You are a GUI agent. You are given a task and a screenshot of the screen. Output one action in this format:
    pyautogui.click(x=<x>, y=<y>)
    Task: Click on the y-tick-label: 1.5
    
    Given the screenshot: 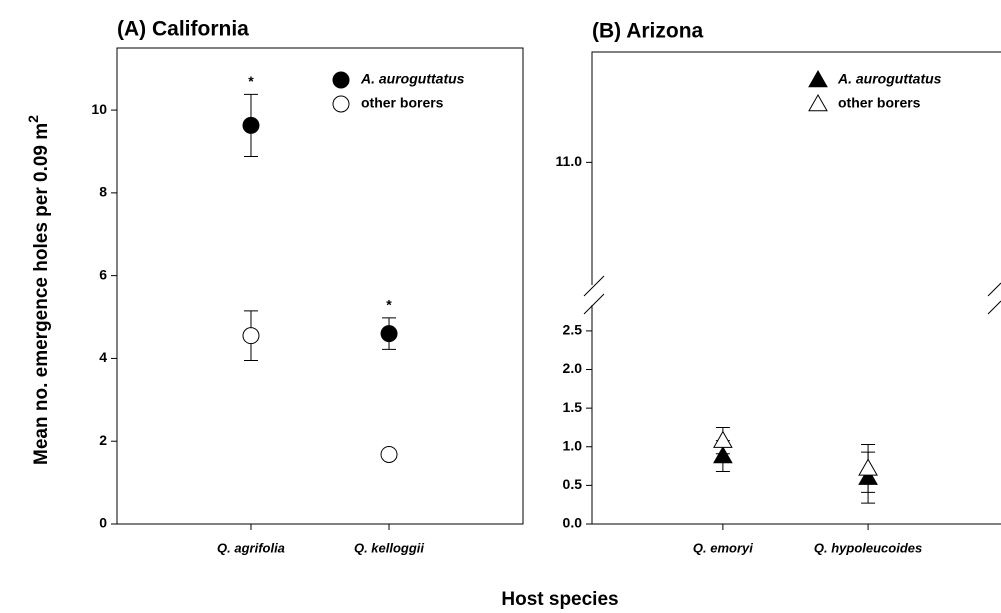 What is the action you would take?
    pyautogui.click(x=573, y=407)
    